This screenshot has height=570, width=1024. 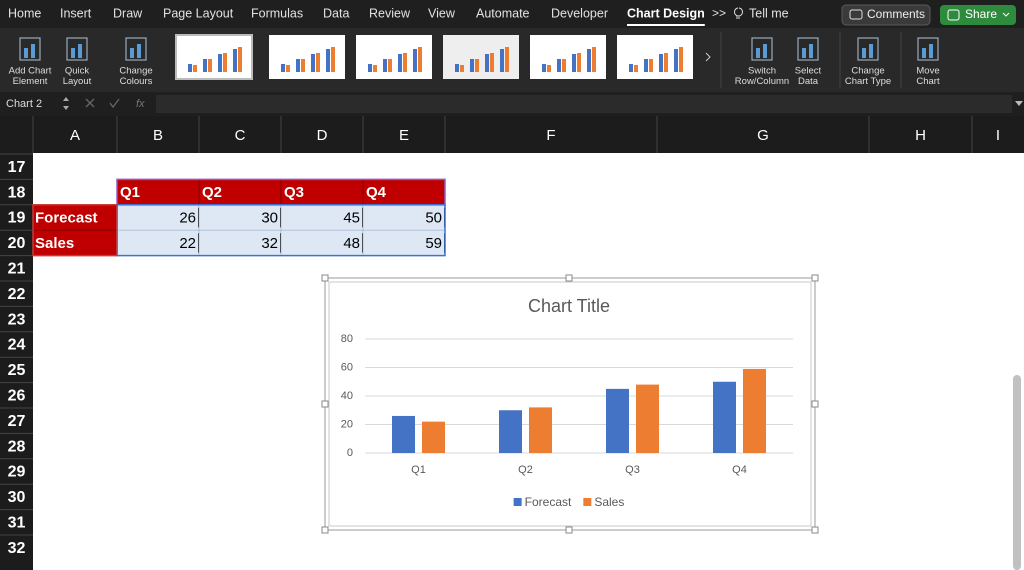 I want to click on legend-label: Sales, so click(x=609, y=502).